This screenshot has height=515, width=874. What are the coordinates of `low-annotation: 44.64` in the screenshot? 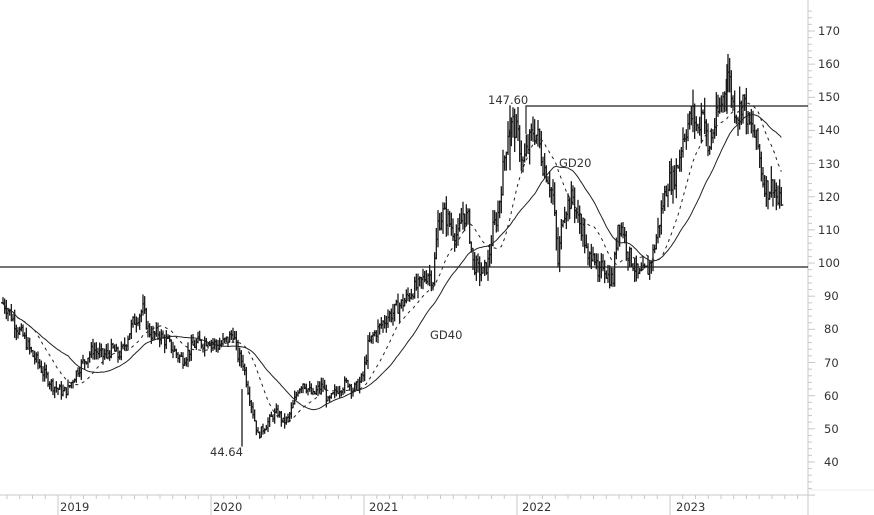 It's located at (226, 452).